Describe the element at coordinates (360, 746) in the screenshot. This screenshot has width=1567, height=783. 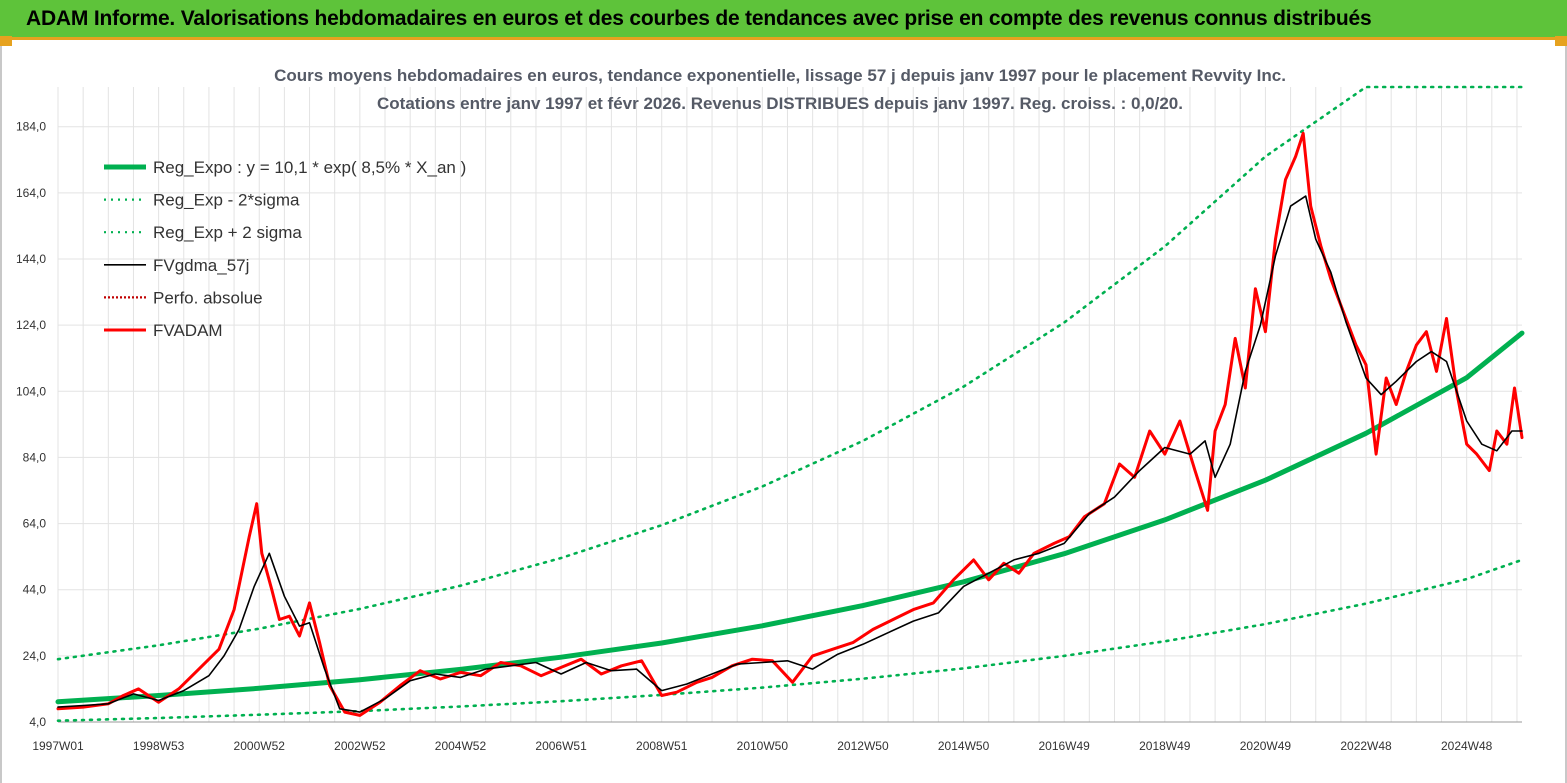
I see `x-tick-label: 2002W52` at that location.